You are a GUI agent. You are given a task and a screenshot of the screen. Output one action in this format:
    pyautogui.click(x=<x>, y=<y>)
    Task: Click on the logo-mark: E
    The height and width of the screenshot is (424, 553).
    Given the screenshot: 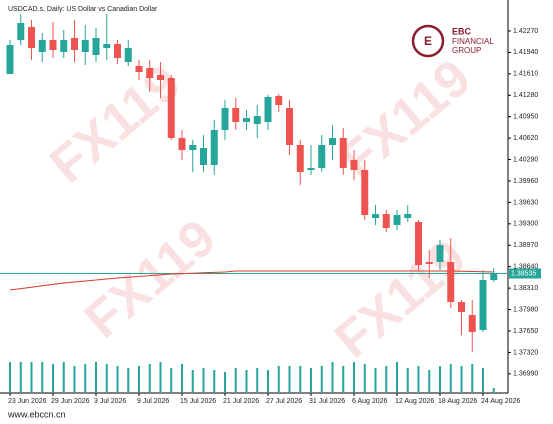 What is the action you would take?
    pyautogui.click(x=428, y=41)
    